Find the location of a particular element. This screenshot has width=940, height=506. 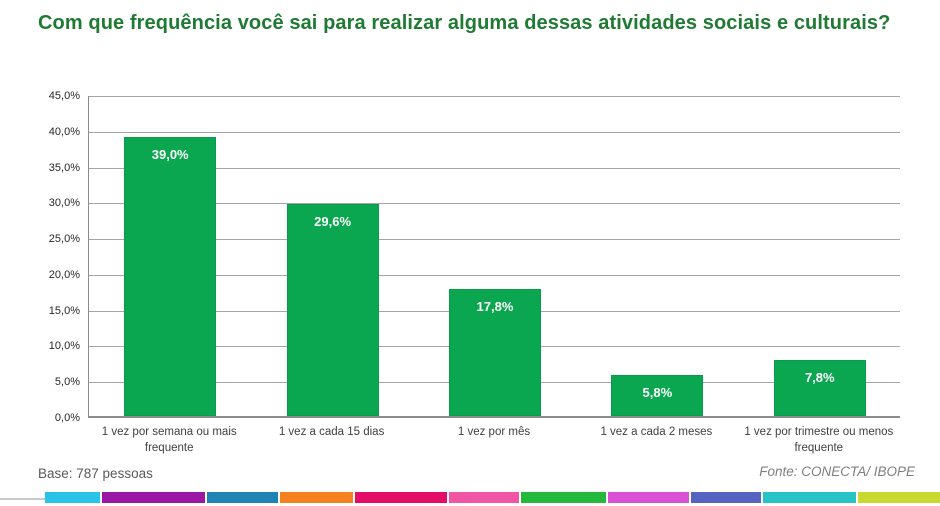

x-axis-label: 1 vez a cada 15 dias is located at coordinates (331, 432).